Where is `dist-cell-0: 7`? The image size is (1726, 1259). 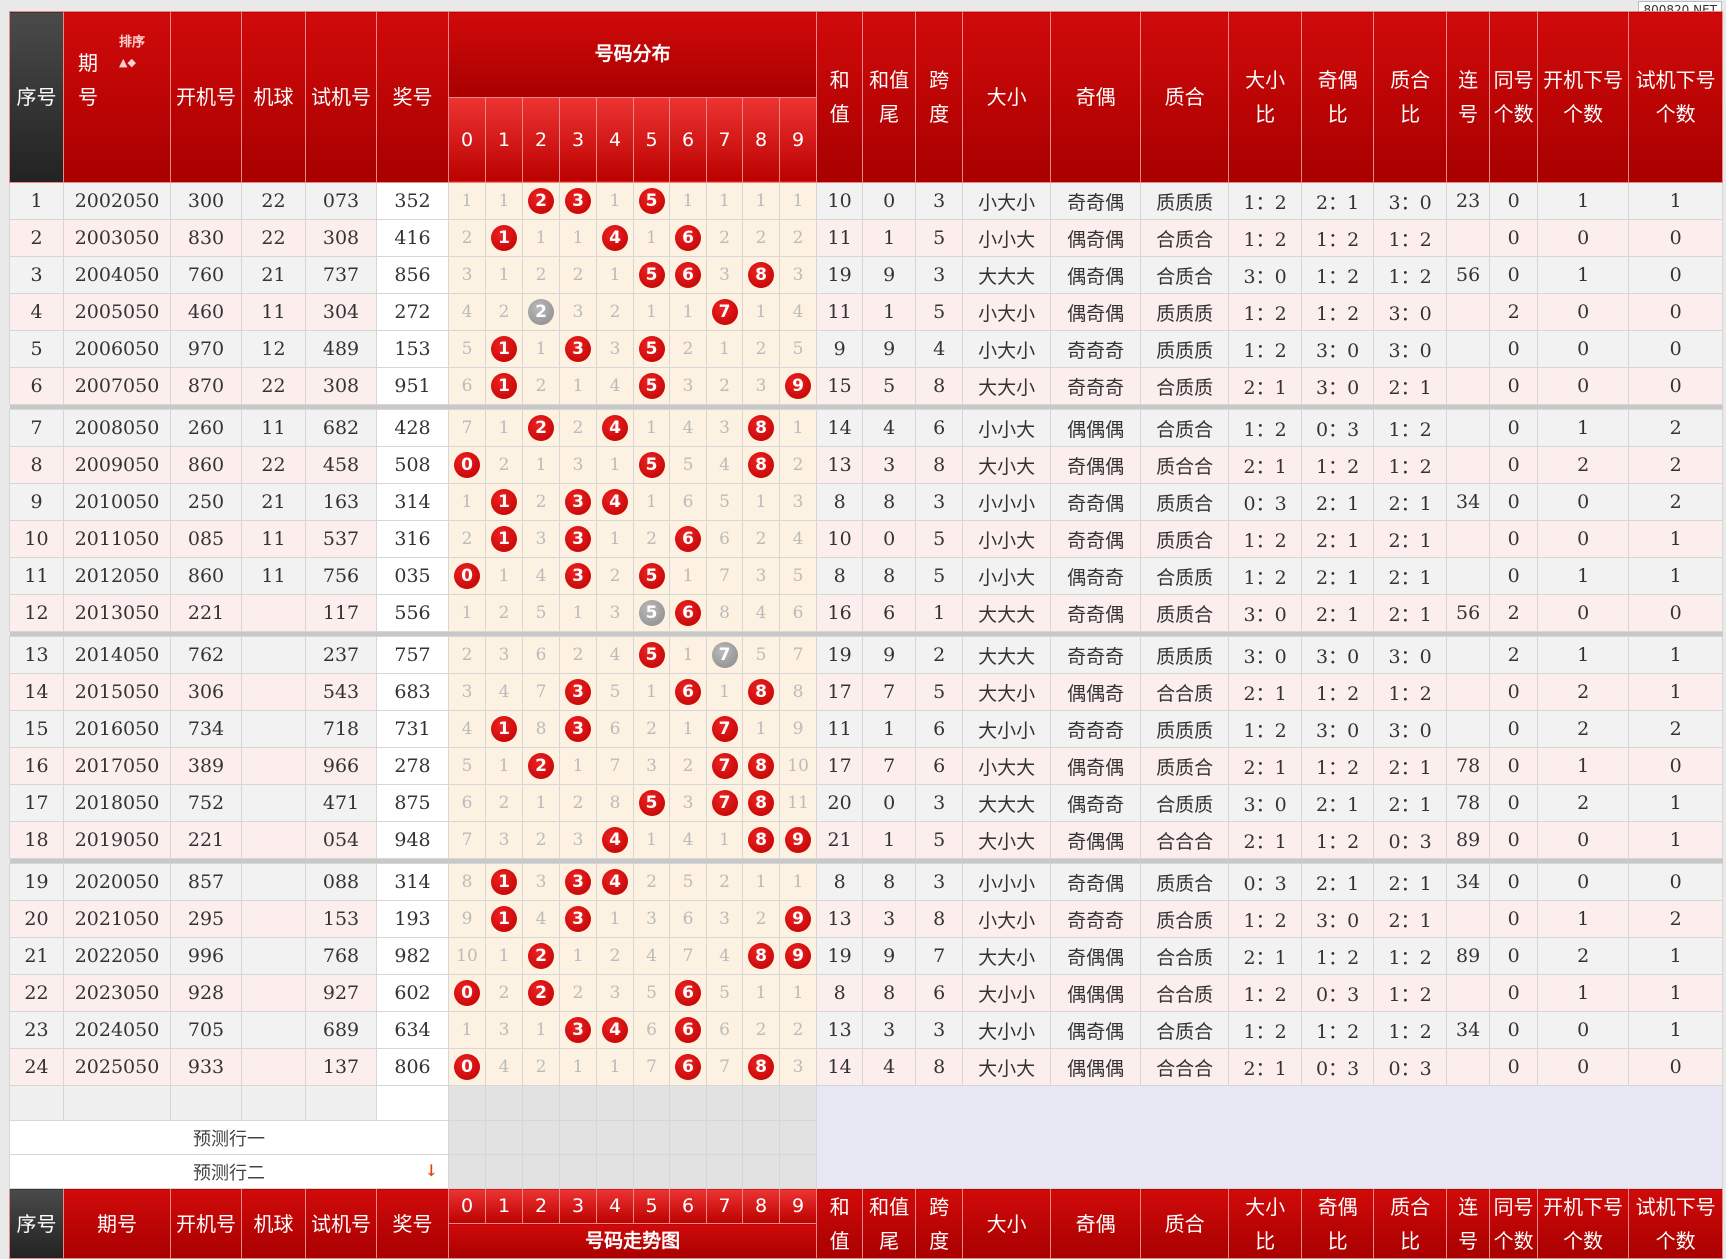 dist-cell-0: 7 is located at coordinates (467, 428).